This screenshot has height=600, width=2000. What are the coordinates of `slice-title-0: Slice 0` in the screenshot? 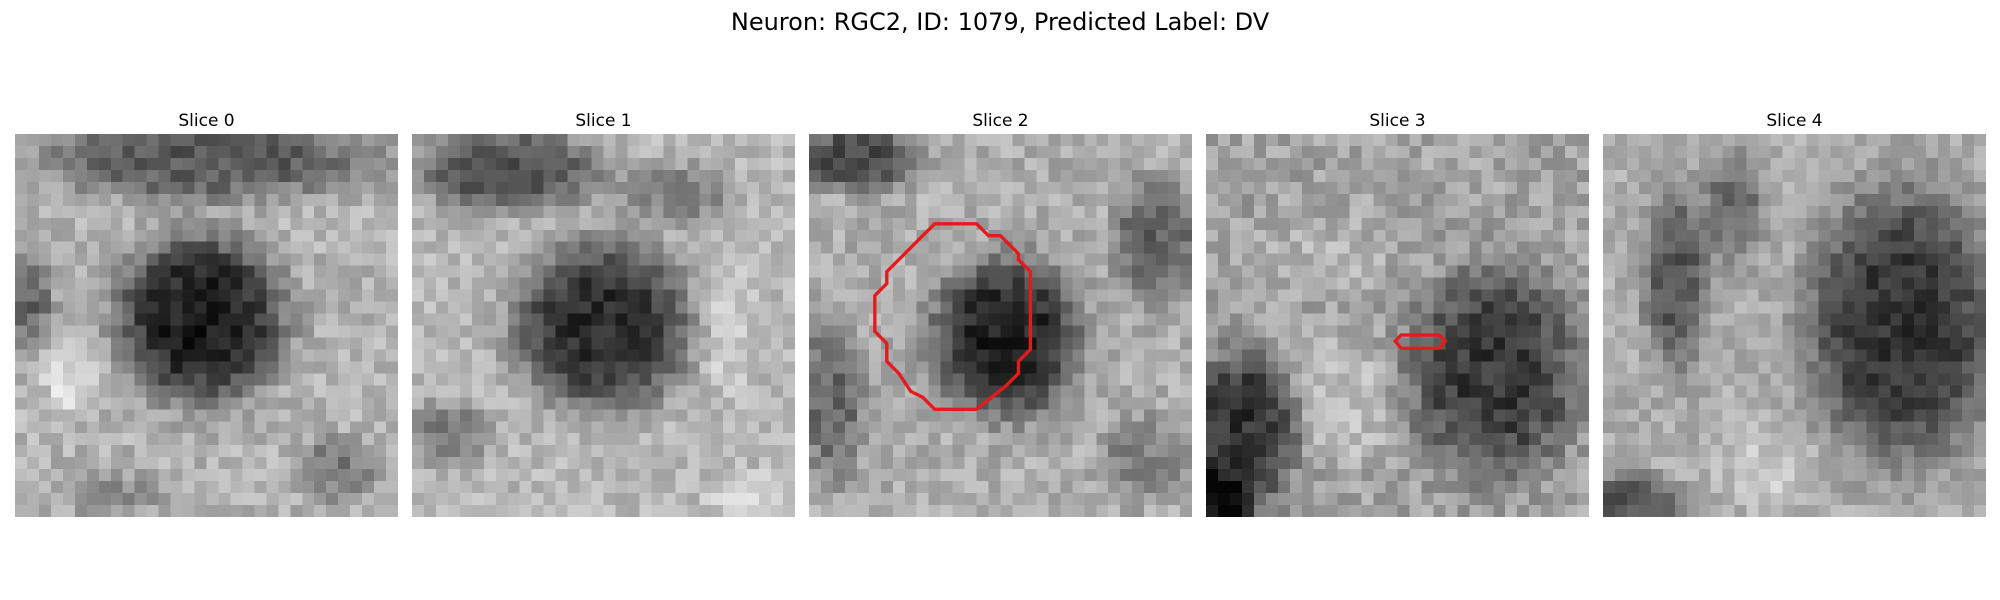 It's located at (206, 121).